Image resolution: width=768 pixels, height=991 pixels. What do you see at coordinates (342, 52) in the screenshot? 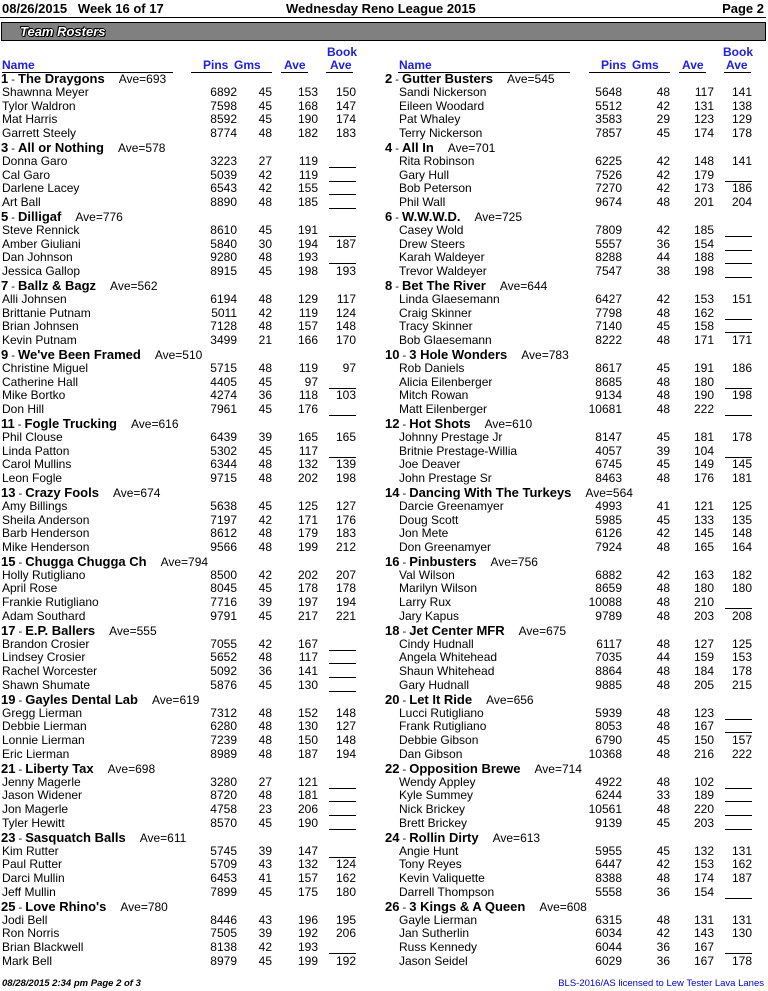
I see `col-book-left: Book` at bounding box center [342, 52].